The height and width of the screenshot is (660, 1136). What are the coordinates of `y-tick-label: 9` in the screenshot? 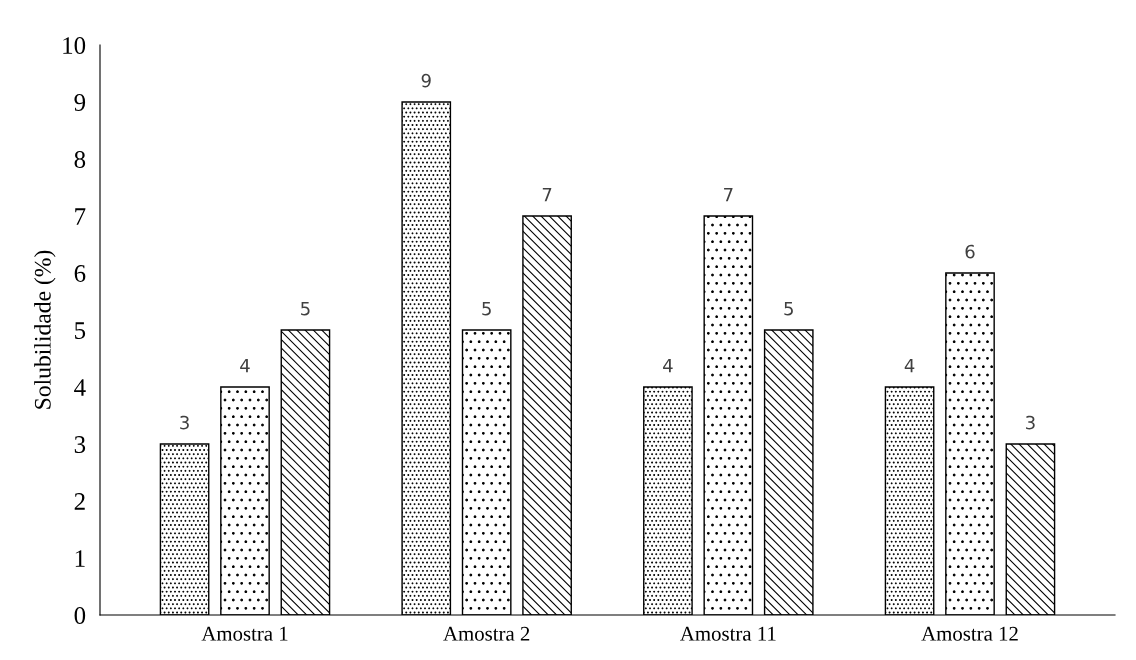 It's located at (80, 102).